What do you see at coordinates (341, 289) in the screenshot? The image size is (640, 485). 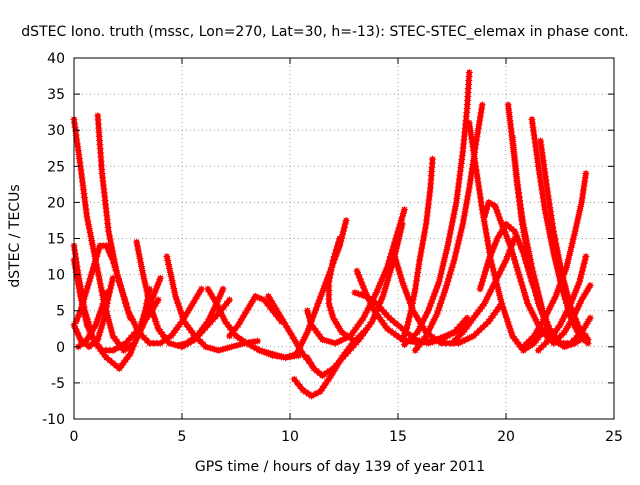 I see `series-line` at bounding box center [341, 289].